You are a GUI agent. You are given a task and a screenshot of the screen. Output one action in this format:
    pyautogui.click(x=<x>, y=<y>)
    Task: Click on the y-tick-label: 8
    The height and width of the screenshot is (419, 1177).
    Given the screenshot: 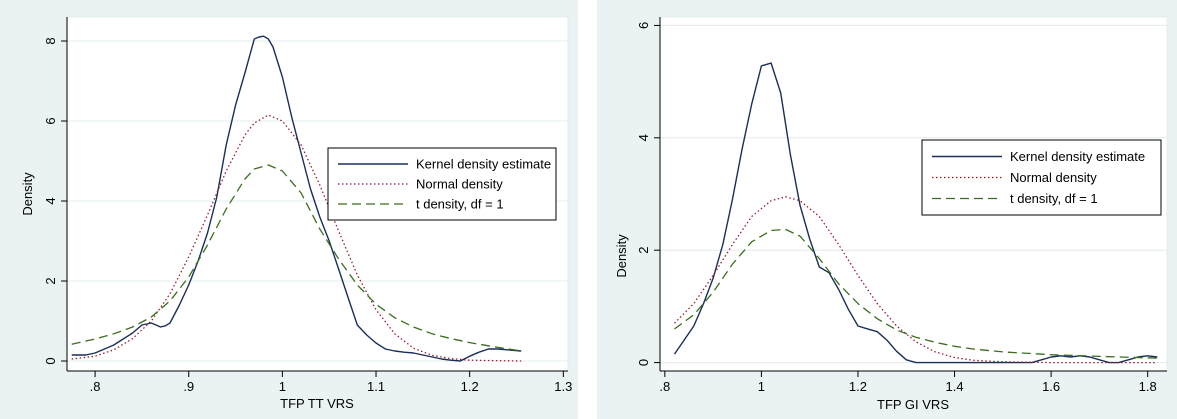 What is the action you would take?
    pyautogui.click(x=50, y=40)
    